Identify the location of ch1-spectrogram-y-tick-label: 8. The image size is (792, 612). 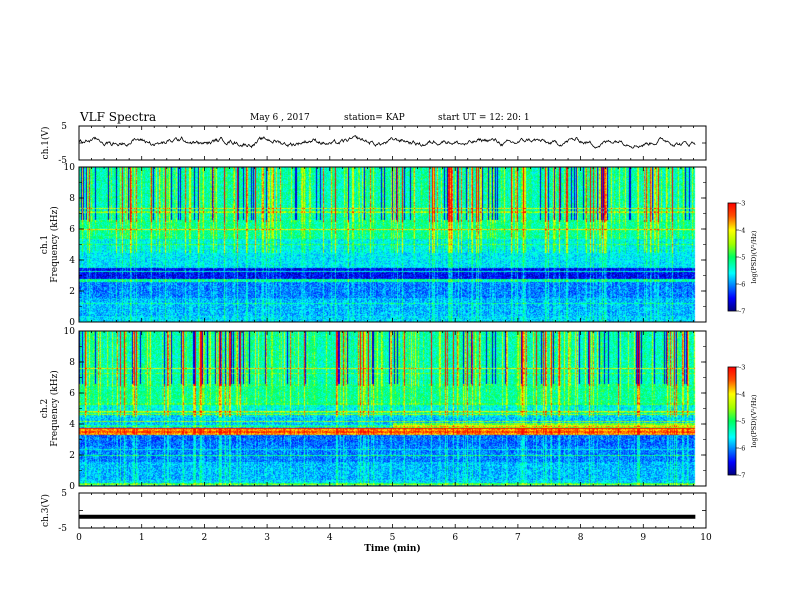
(72, 199).